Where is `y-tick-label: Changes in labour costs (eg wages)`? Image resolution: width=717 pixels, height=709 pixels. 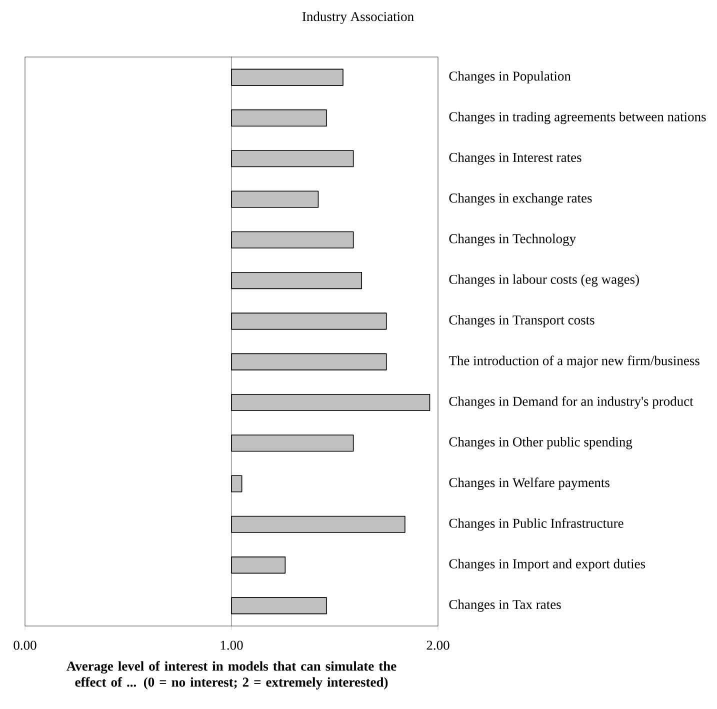
y-tick-label: Changes in labour costs (eg wages) is located at coordinates (544, 280).